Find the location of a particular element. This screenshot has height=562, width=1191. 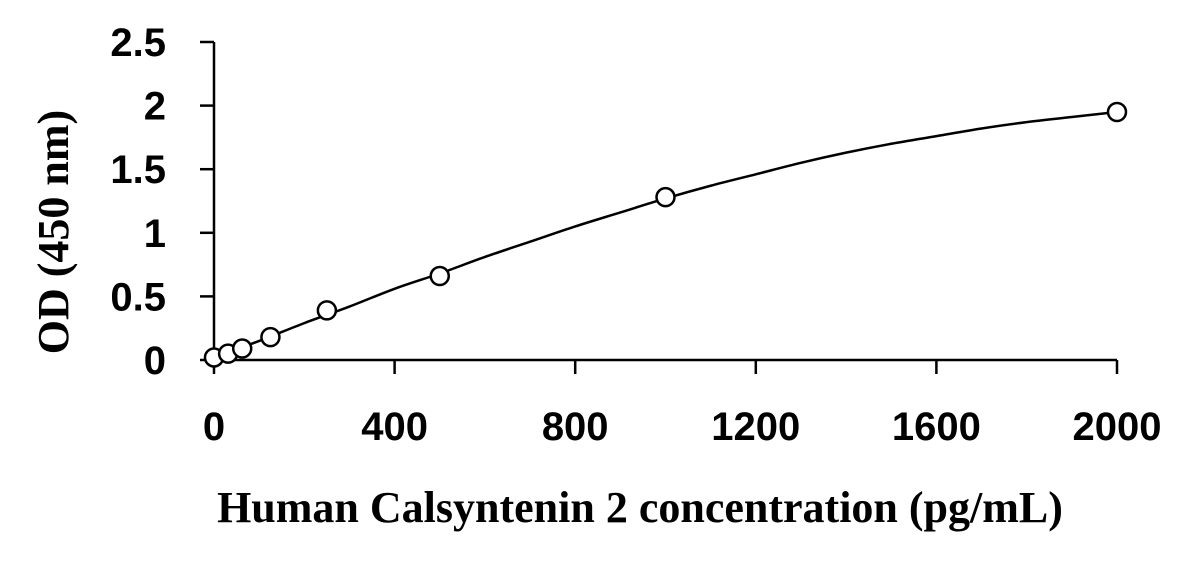

y-tick-label: 2 is located at coordinates (155, 107).